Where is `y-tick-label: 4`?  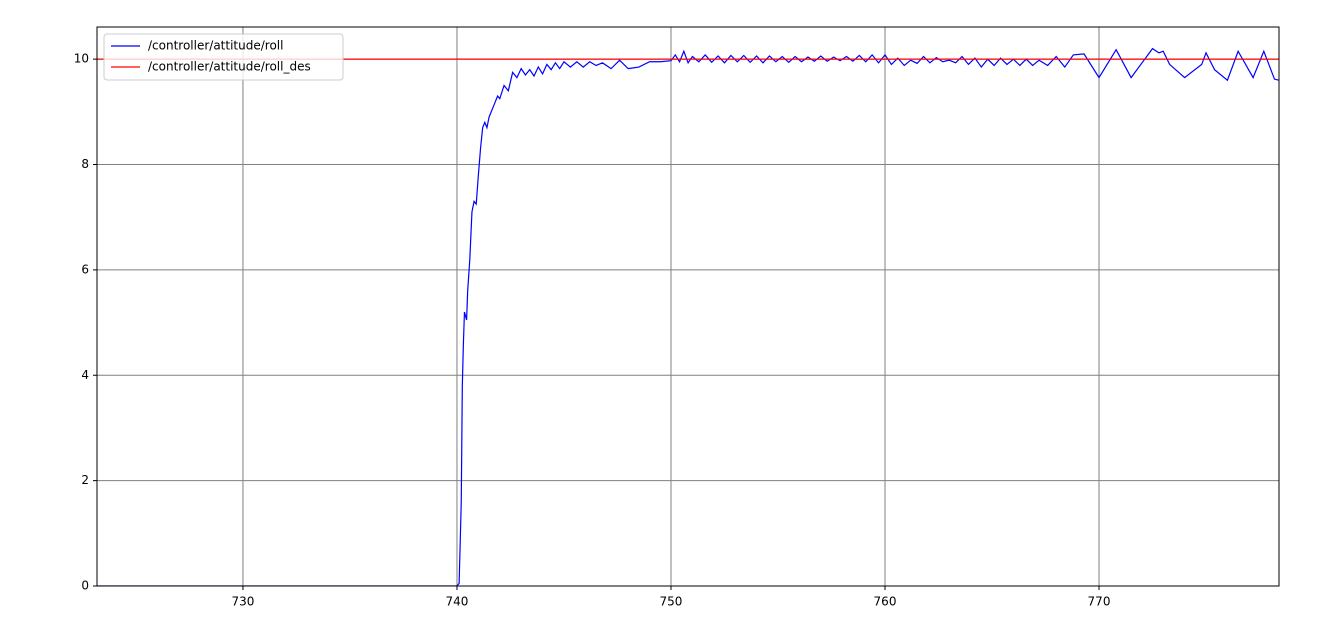 y-tick-label: 4 is located at coordinates (85, 375).